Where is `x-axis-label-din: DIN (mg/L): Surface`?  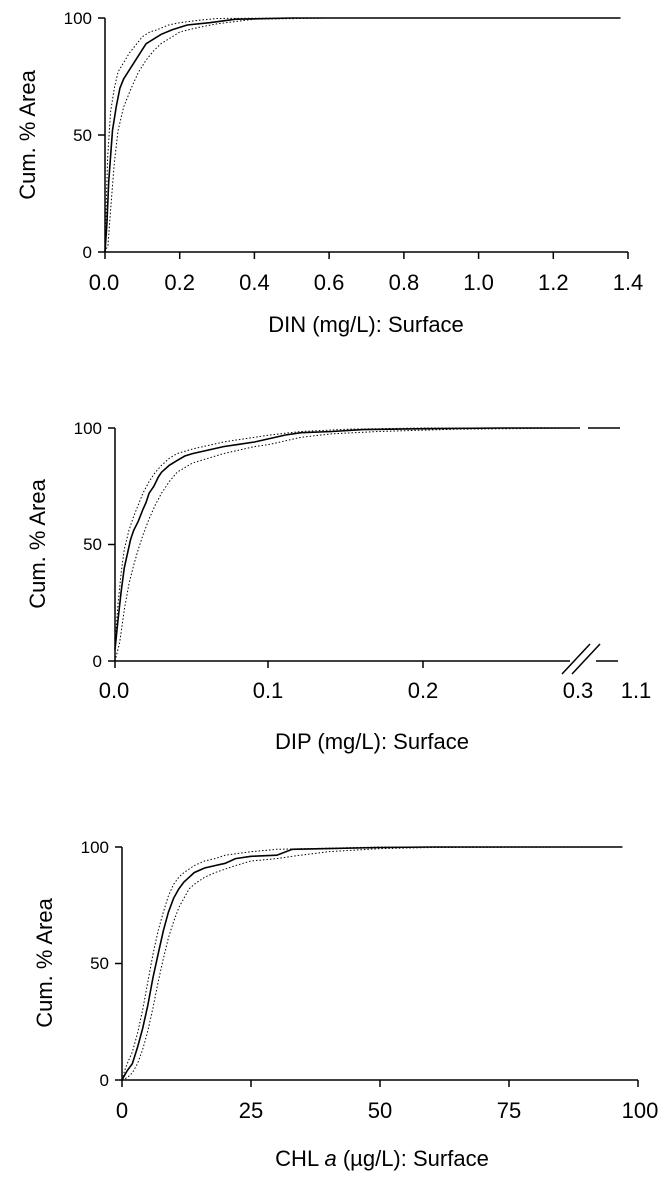 x-axis-label-din: DIN (mg/L): Surface is located at coordinates (366, 324).